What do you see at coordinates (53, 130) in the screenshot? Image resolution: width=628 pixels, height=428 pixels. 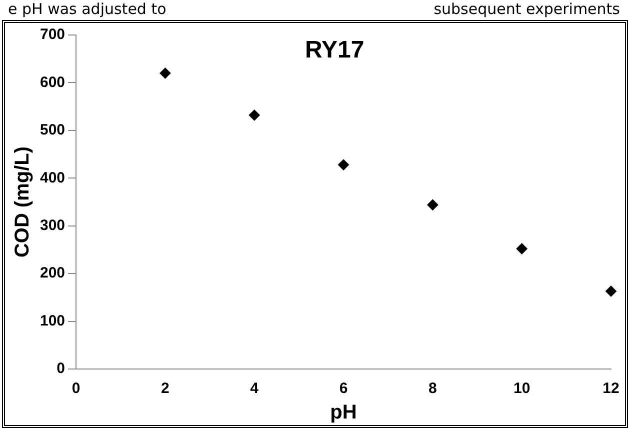 I see `y-tick-label: 500` at bounding box center [53, 130].